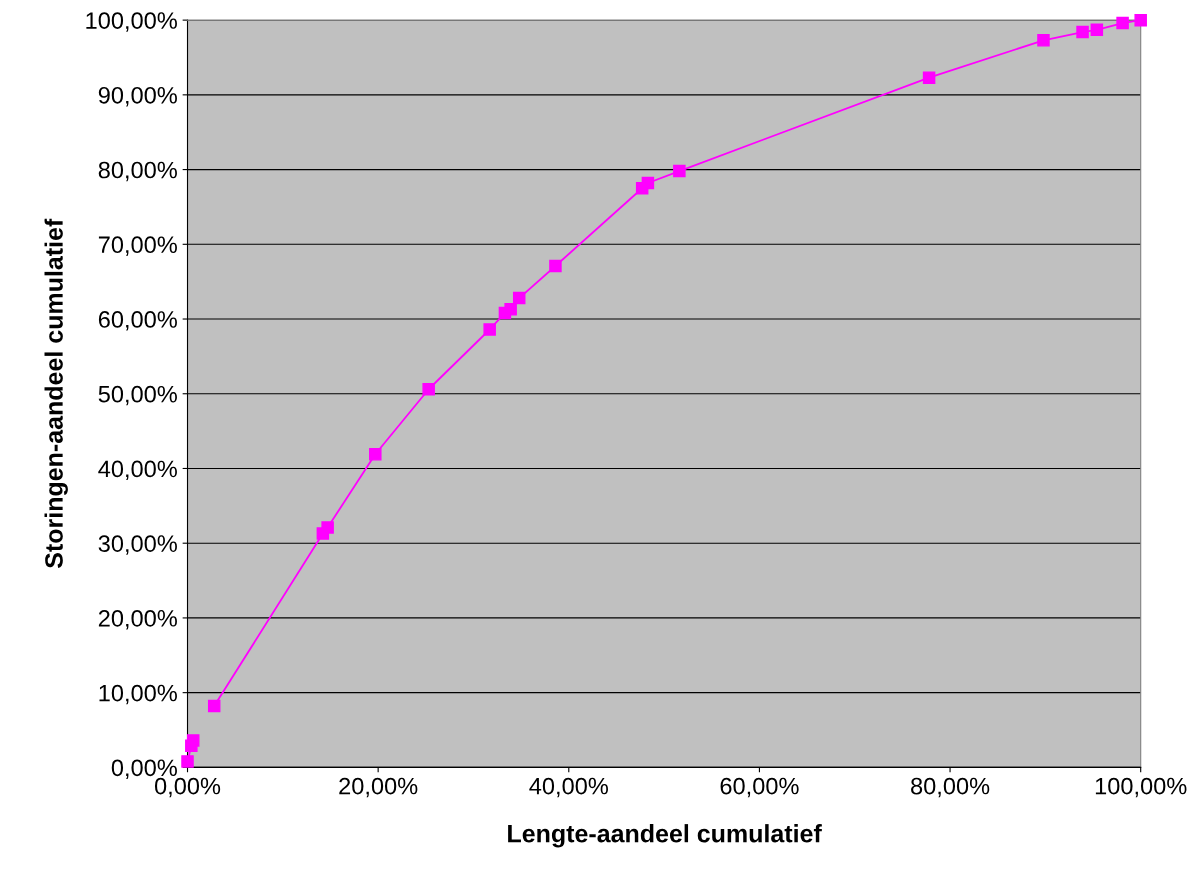 This screenshot has width=1202, height=875. I want to click on y-tick-label: 10,00%, so click(138, 694).